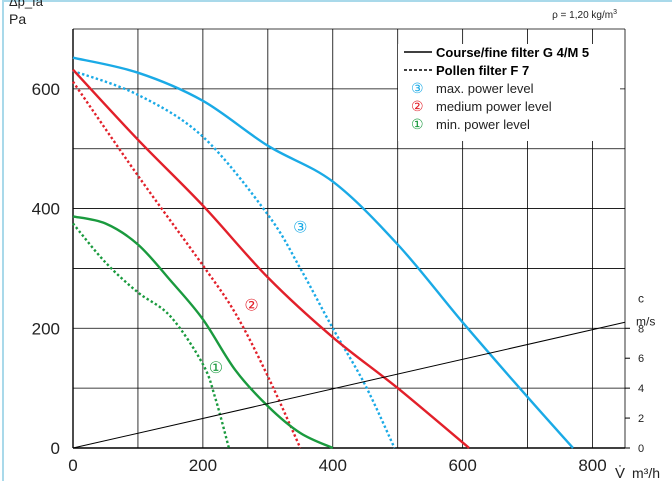  I want to click on x-tick-label: 800, so click(592, 465).